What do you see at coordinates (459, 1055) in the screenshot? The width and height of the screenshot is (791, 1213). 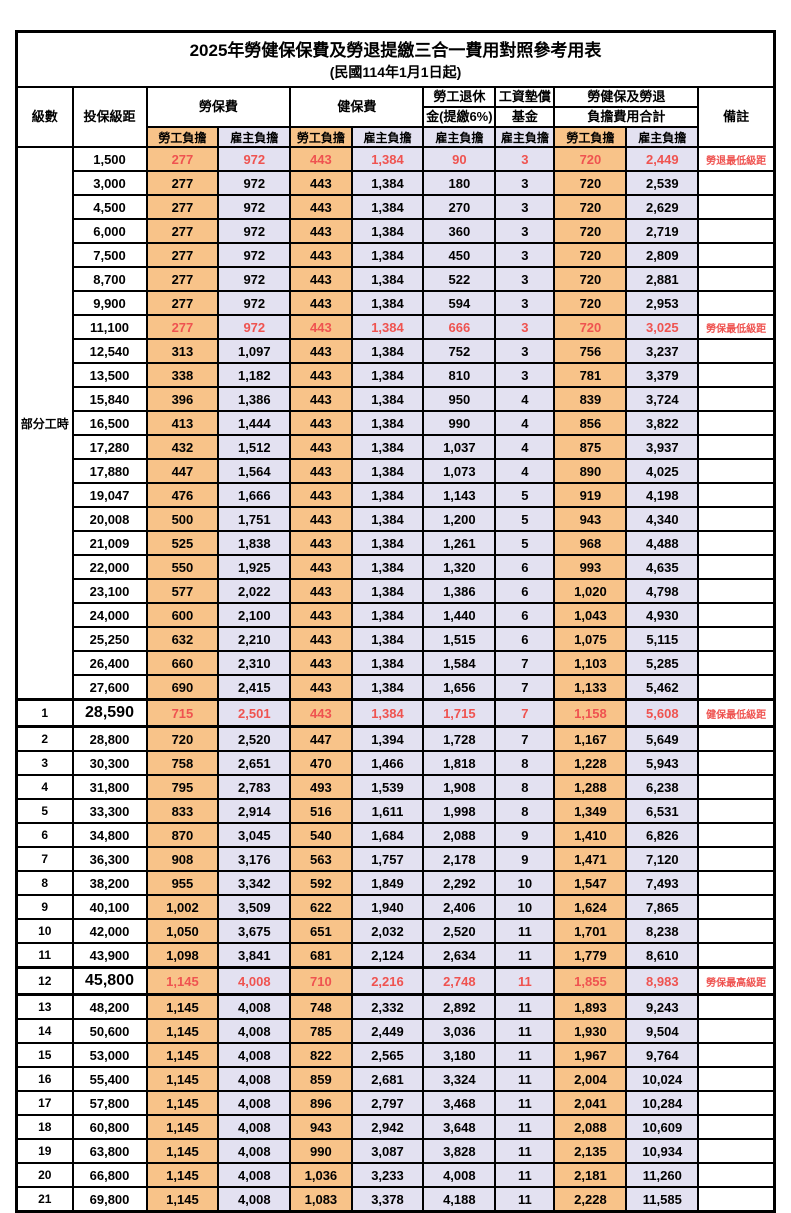 I see `pension-employer-cell: 3,180` at bounding box center [459, 1055].